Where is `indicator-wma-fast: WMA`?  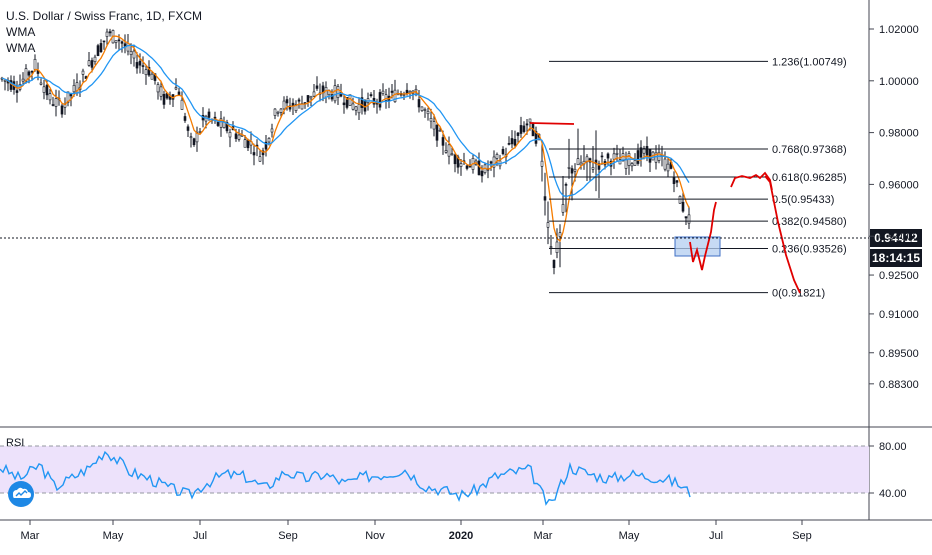 indicator-wma-fast: WMA is located at coordinates (21, 32).